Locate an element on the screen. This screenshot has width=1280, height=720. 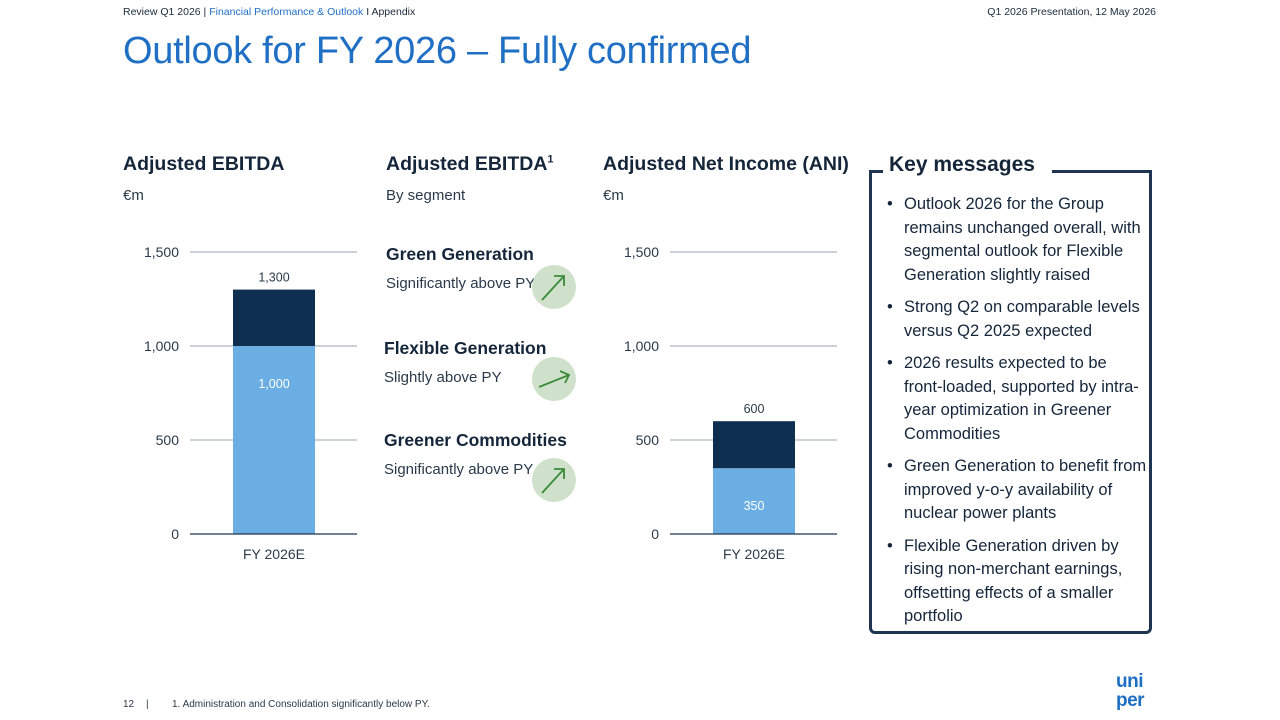
ebitda-bar-value-label: 1,000 is located at coordinates (273, 384).